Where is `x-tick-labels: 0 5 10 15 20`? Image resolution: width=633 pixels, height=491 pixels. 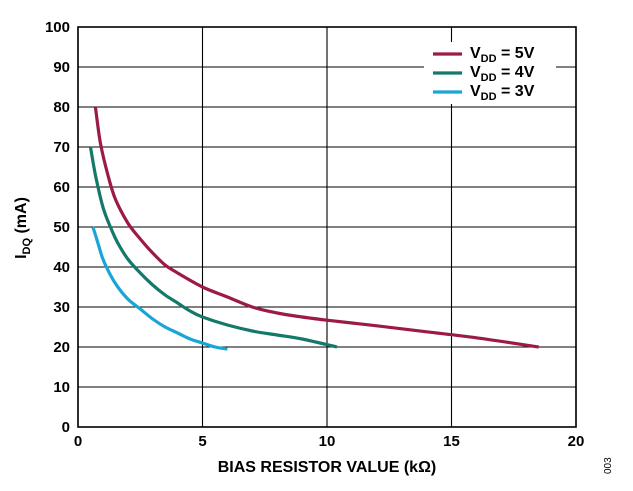
x-tick-labels: 0 5 10 15 20 is located at coordinates (329, 441).